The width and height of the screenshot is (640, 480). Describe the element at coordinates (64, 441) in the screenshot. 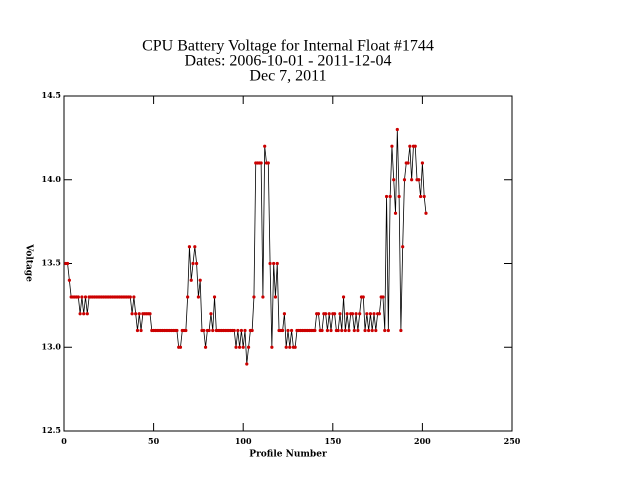

I see `x-tick-label: 0` at that location.